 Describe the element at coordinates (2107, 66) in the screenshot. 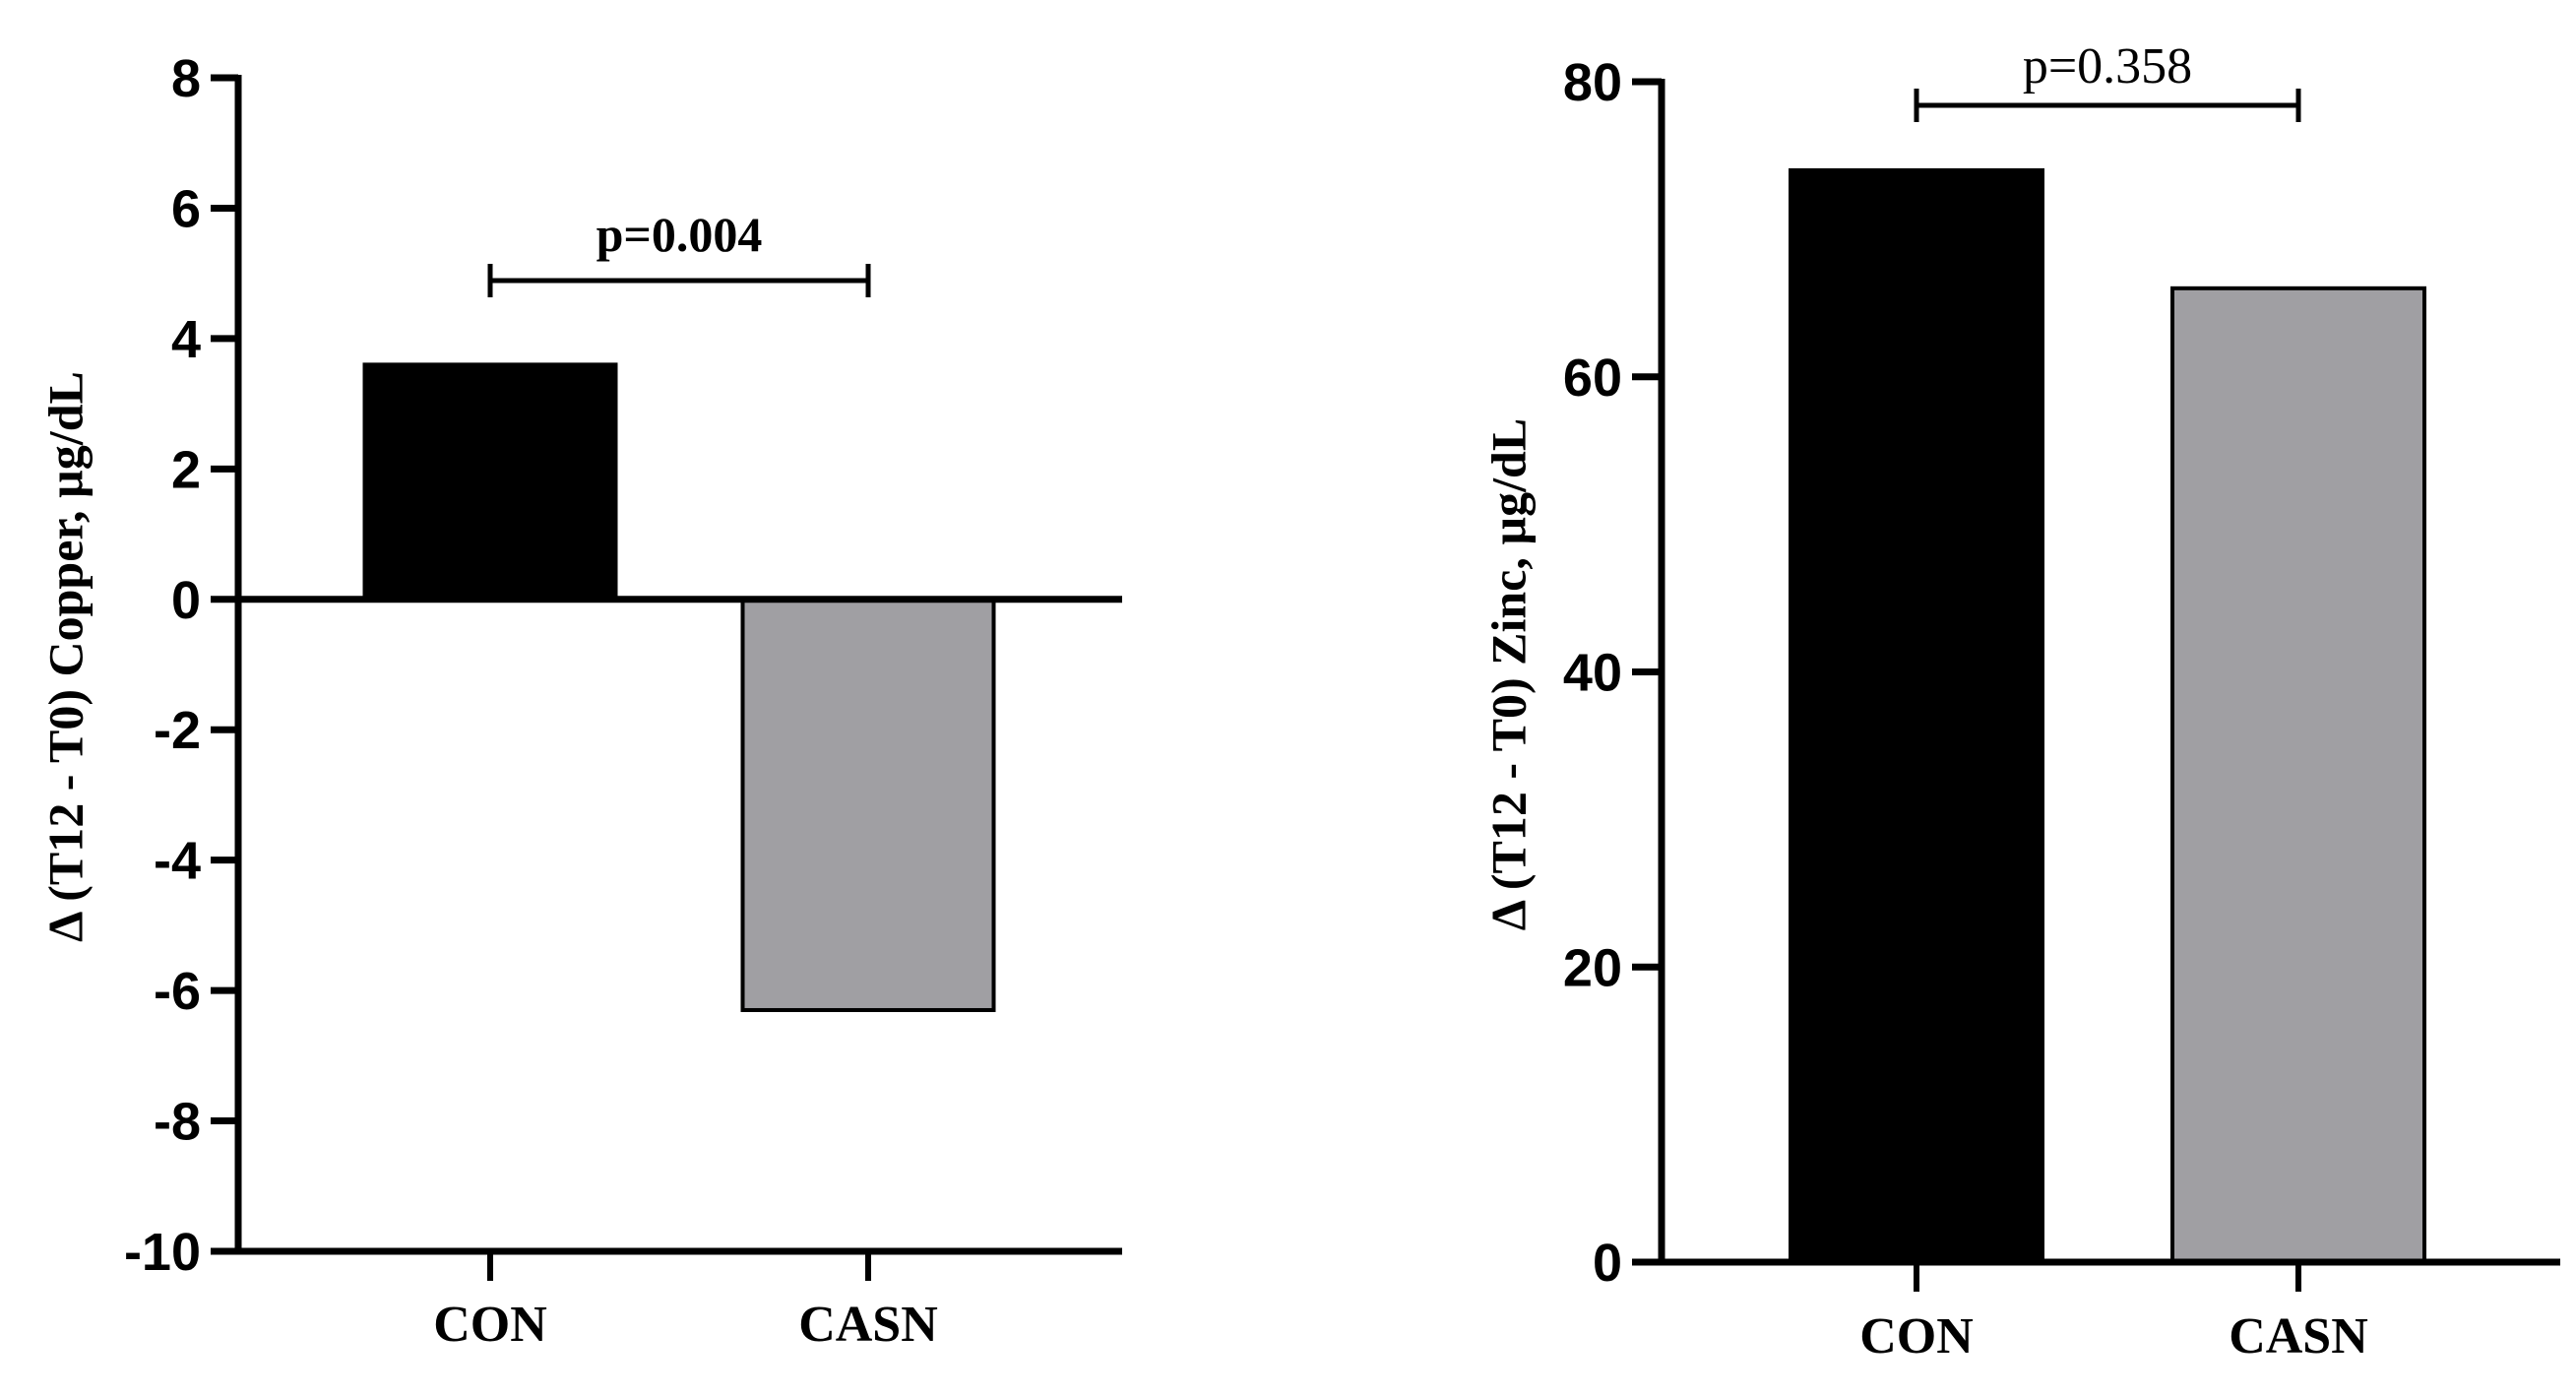

I see `p-value-label: p=0.358` at that location.